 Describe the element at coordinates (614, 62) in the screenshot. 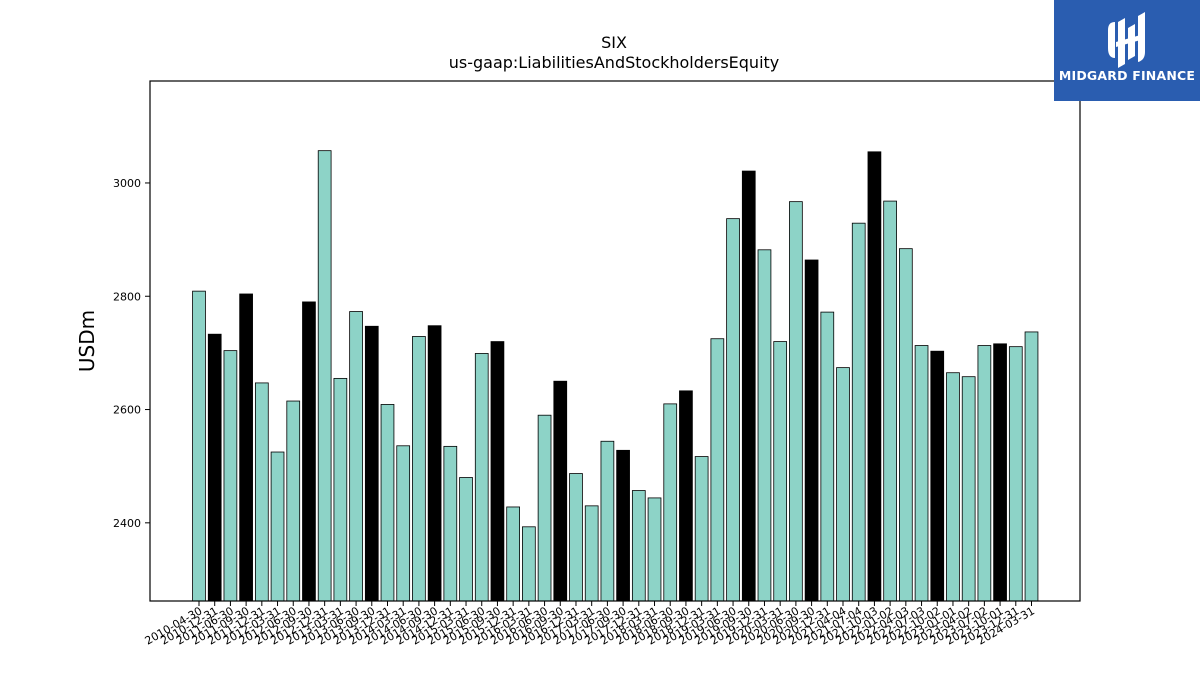

I see `chart-subtitle: us-gaap:LiabilitiesAndStockholdersEquity` at that location.